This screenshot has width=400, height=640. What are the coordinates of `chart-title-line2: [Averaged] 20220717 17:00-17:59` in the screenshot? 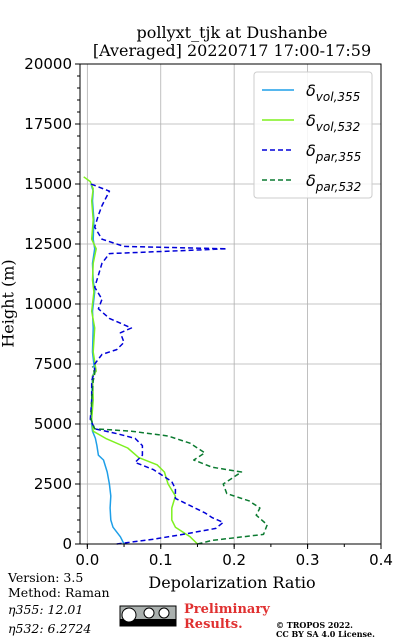 It's located at (232, 50).